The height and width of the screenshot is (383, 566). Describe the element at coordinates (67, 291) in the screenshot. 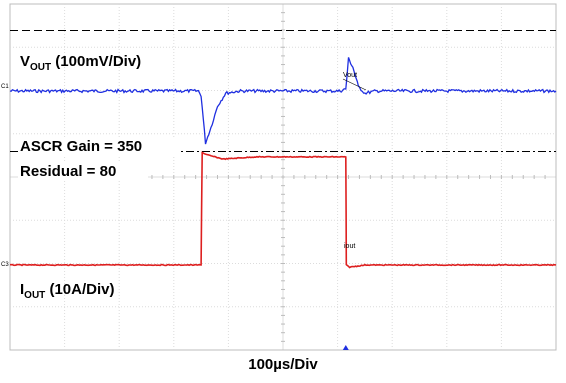

I see `iout-scale-label: IOUT (10A/Div)` at that location.